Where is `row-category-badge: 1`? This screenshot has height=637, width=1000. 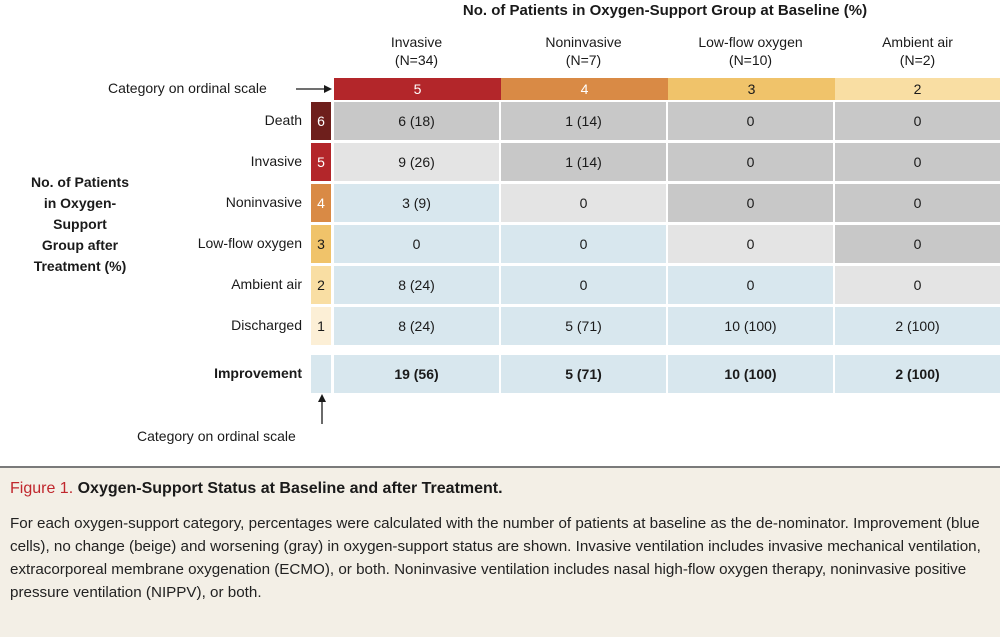
row-category-badge: 1 is located at coordinates (321, 326).